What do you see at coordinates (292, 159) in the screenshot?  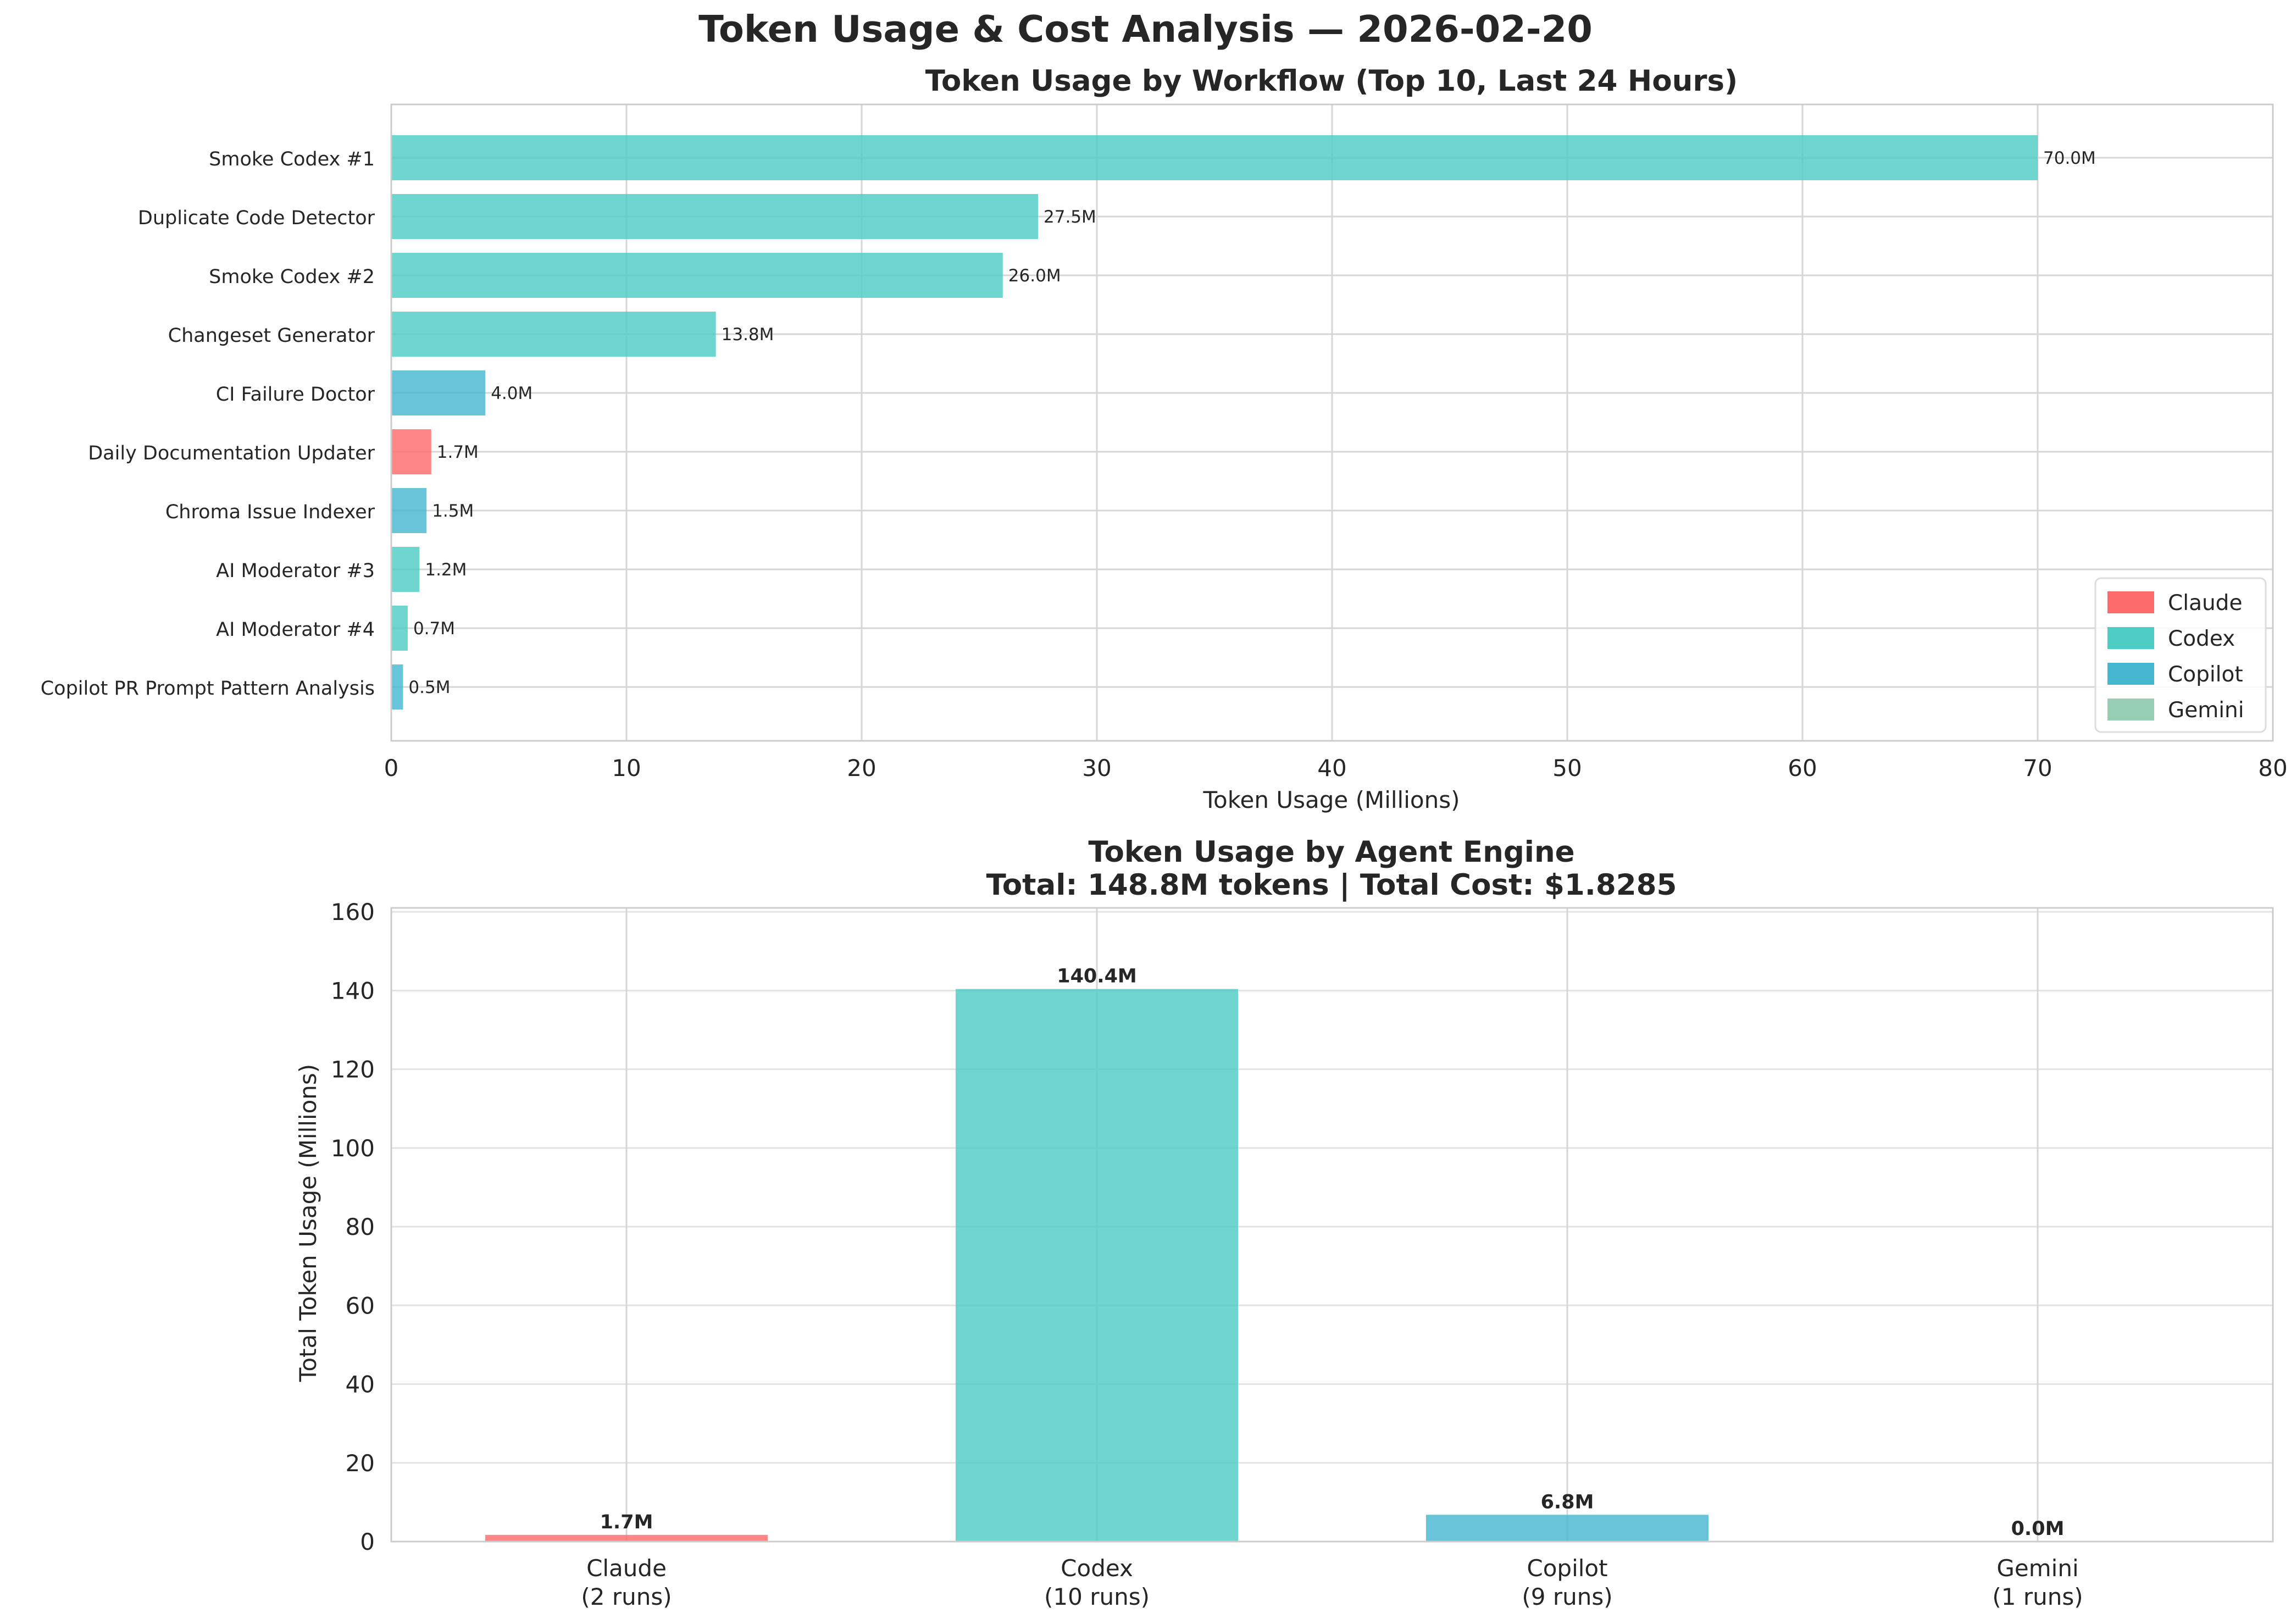 I see `y-tick-label: Smoke Codex #1` at bounding box center [292, 159].